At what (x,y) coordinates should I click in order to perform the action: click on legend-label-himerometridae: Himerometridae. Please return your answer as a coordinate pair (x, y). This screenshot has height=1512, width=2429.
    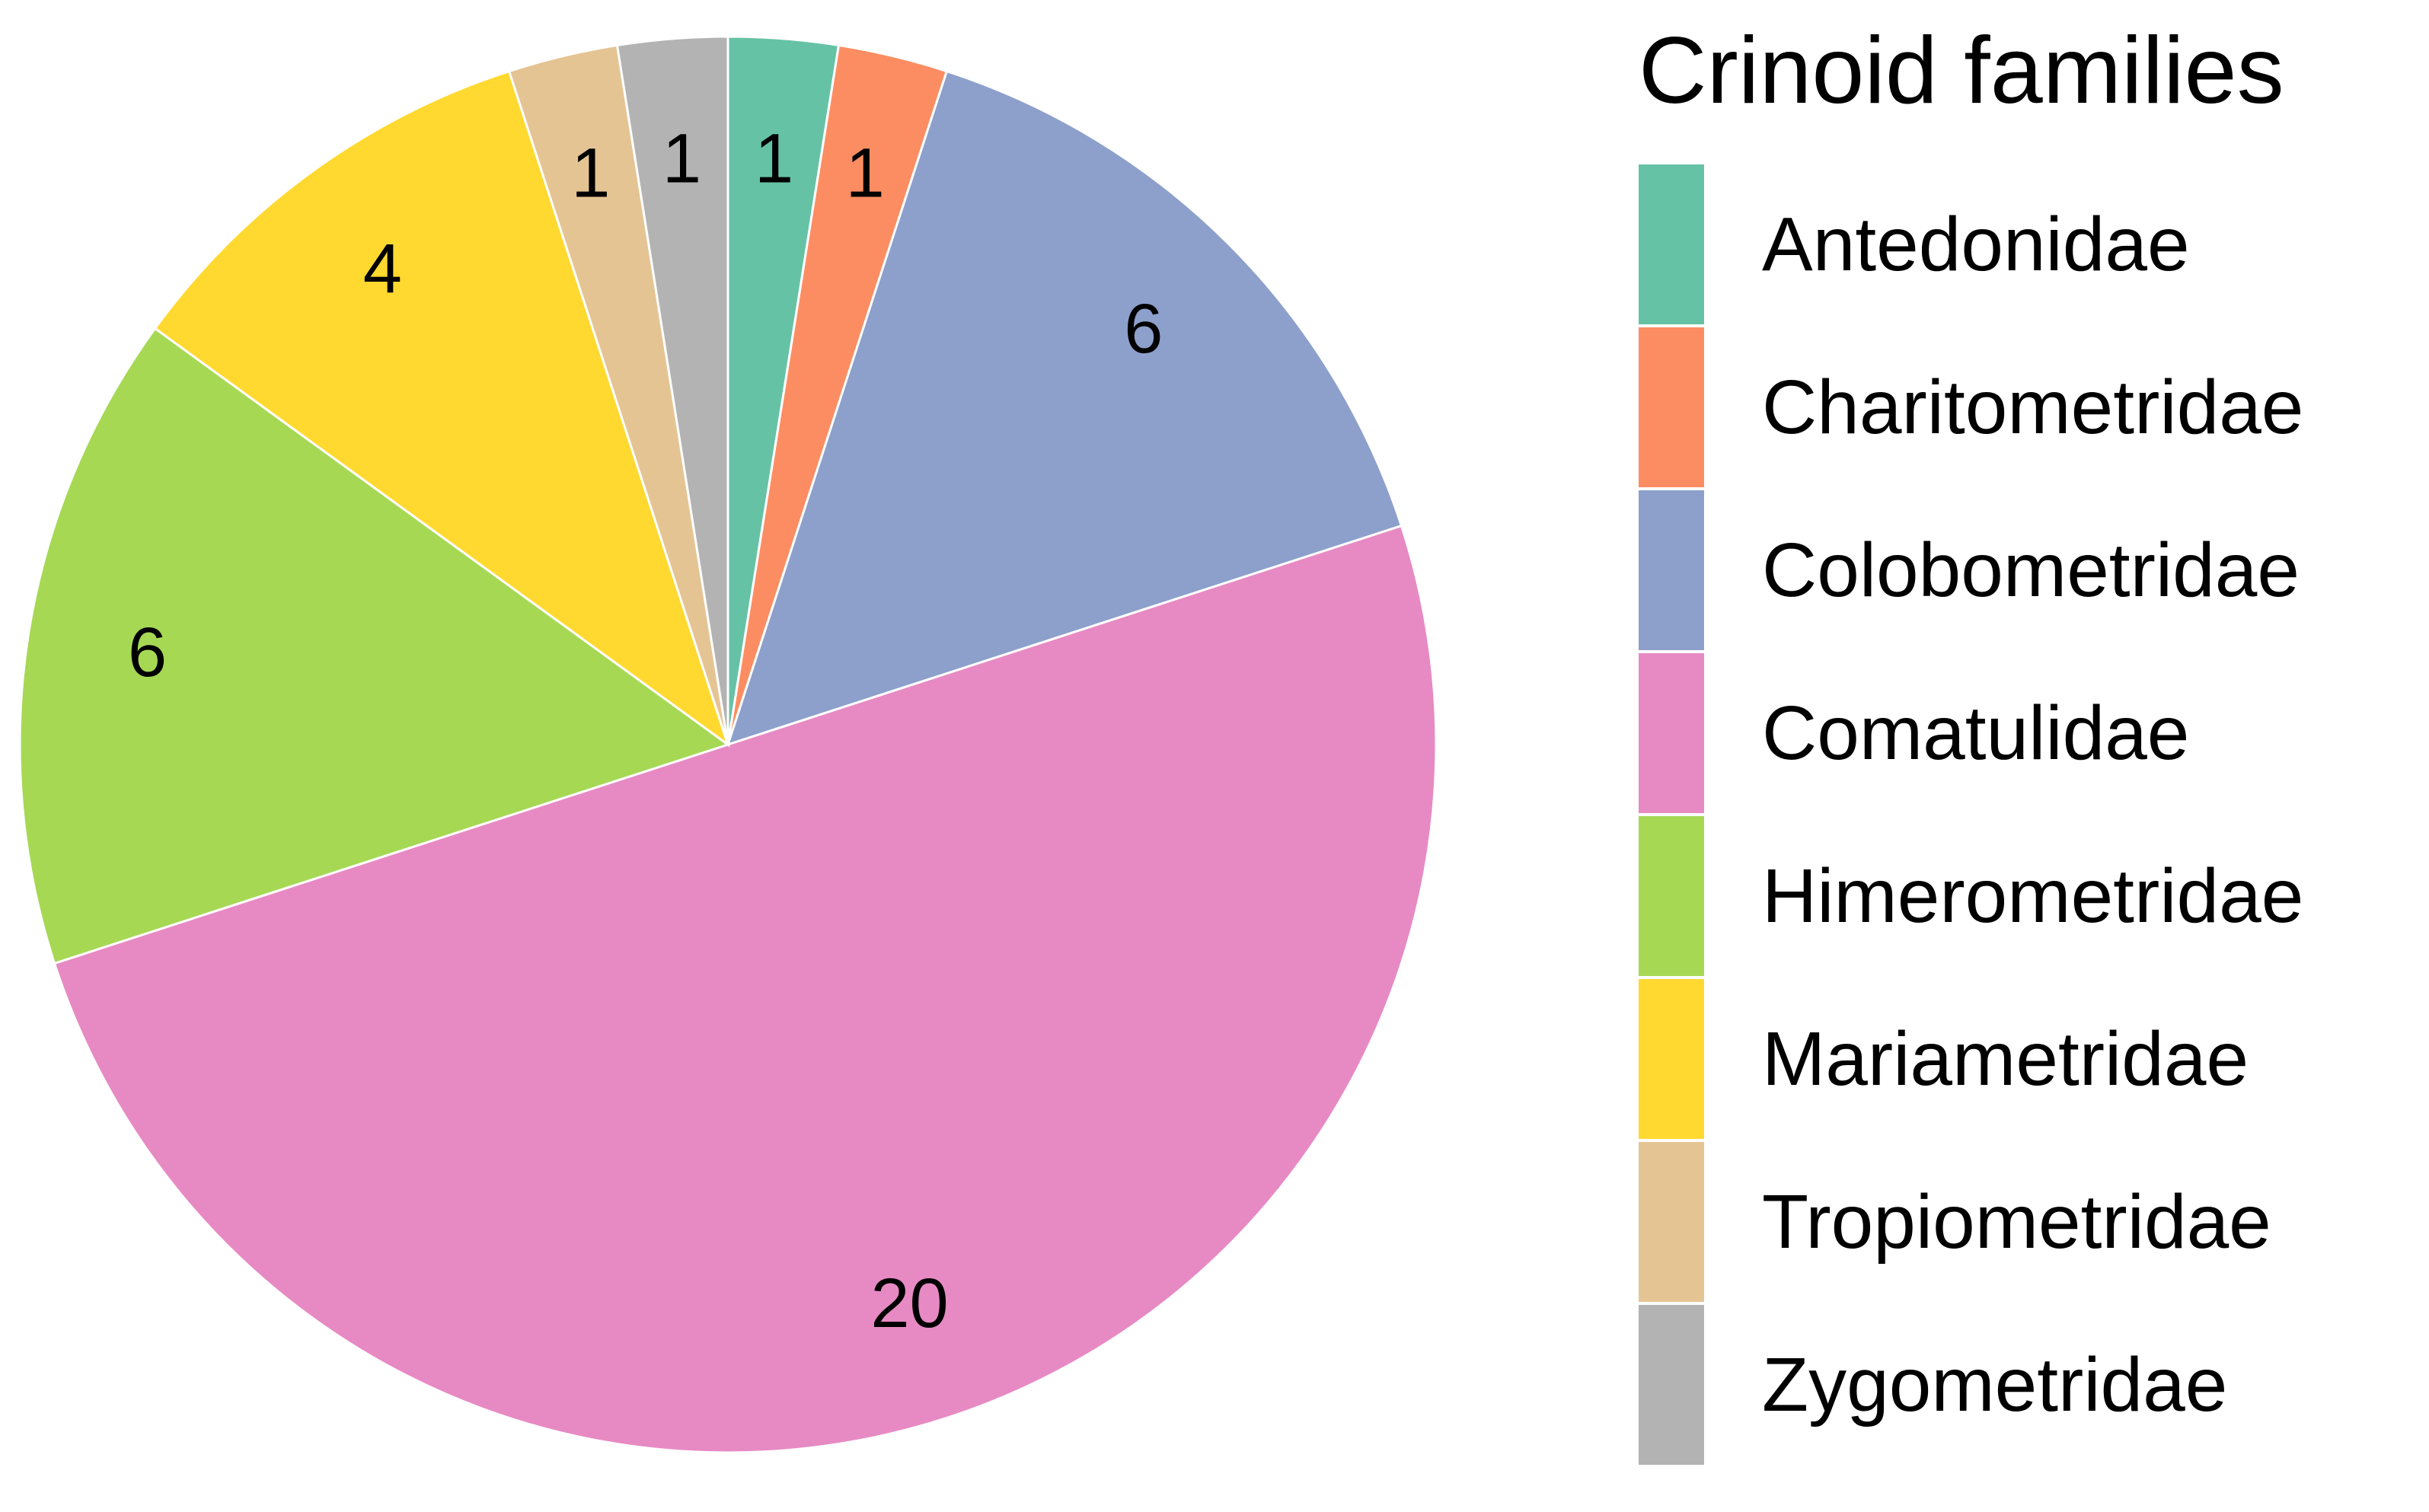
    Looking at the image, I should click on (2032, 896).